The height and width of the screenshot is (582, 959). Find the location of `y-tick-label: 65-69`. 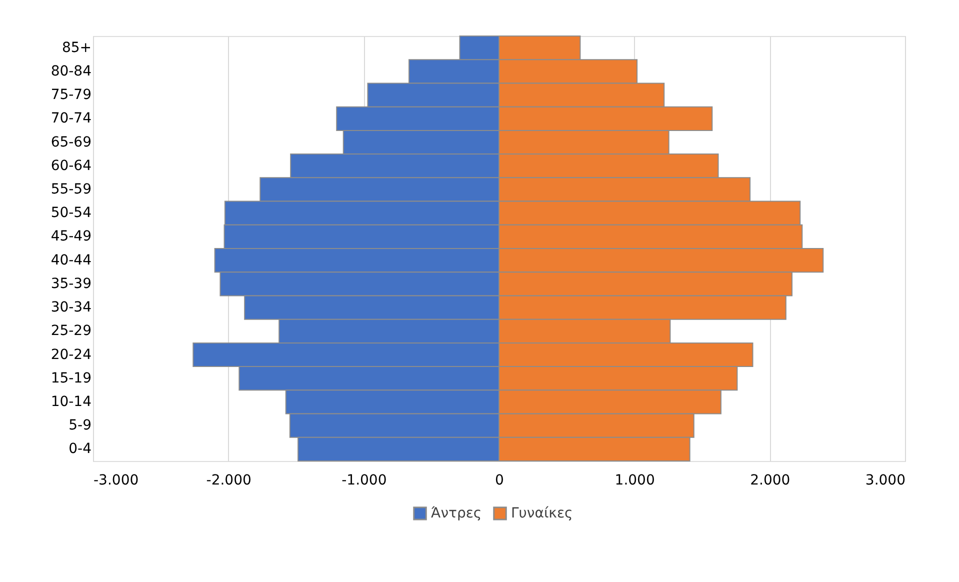

y-tick-label: 65-69 is located at coordinates (71, 142).